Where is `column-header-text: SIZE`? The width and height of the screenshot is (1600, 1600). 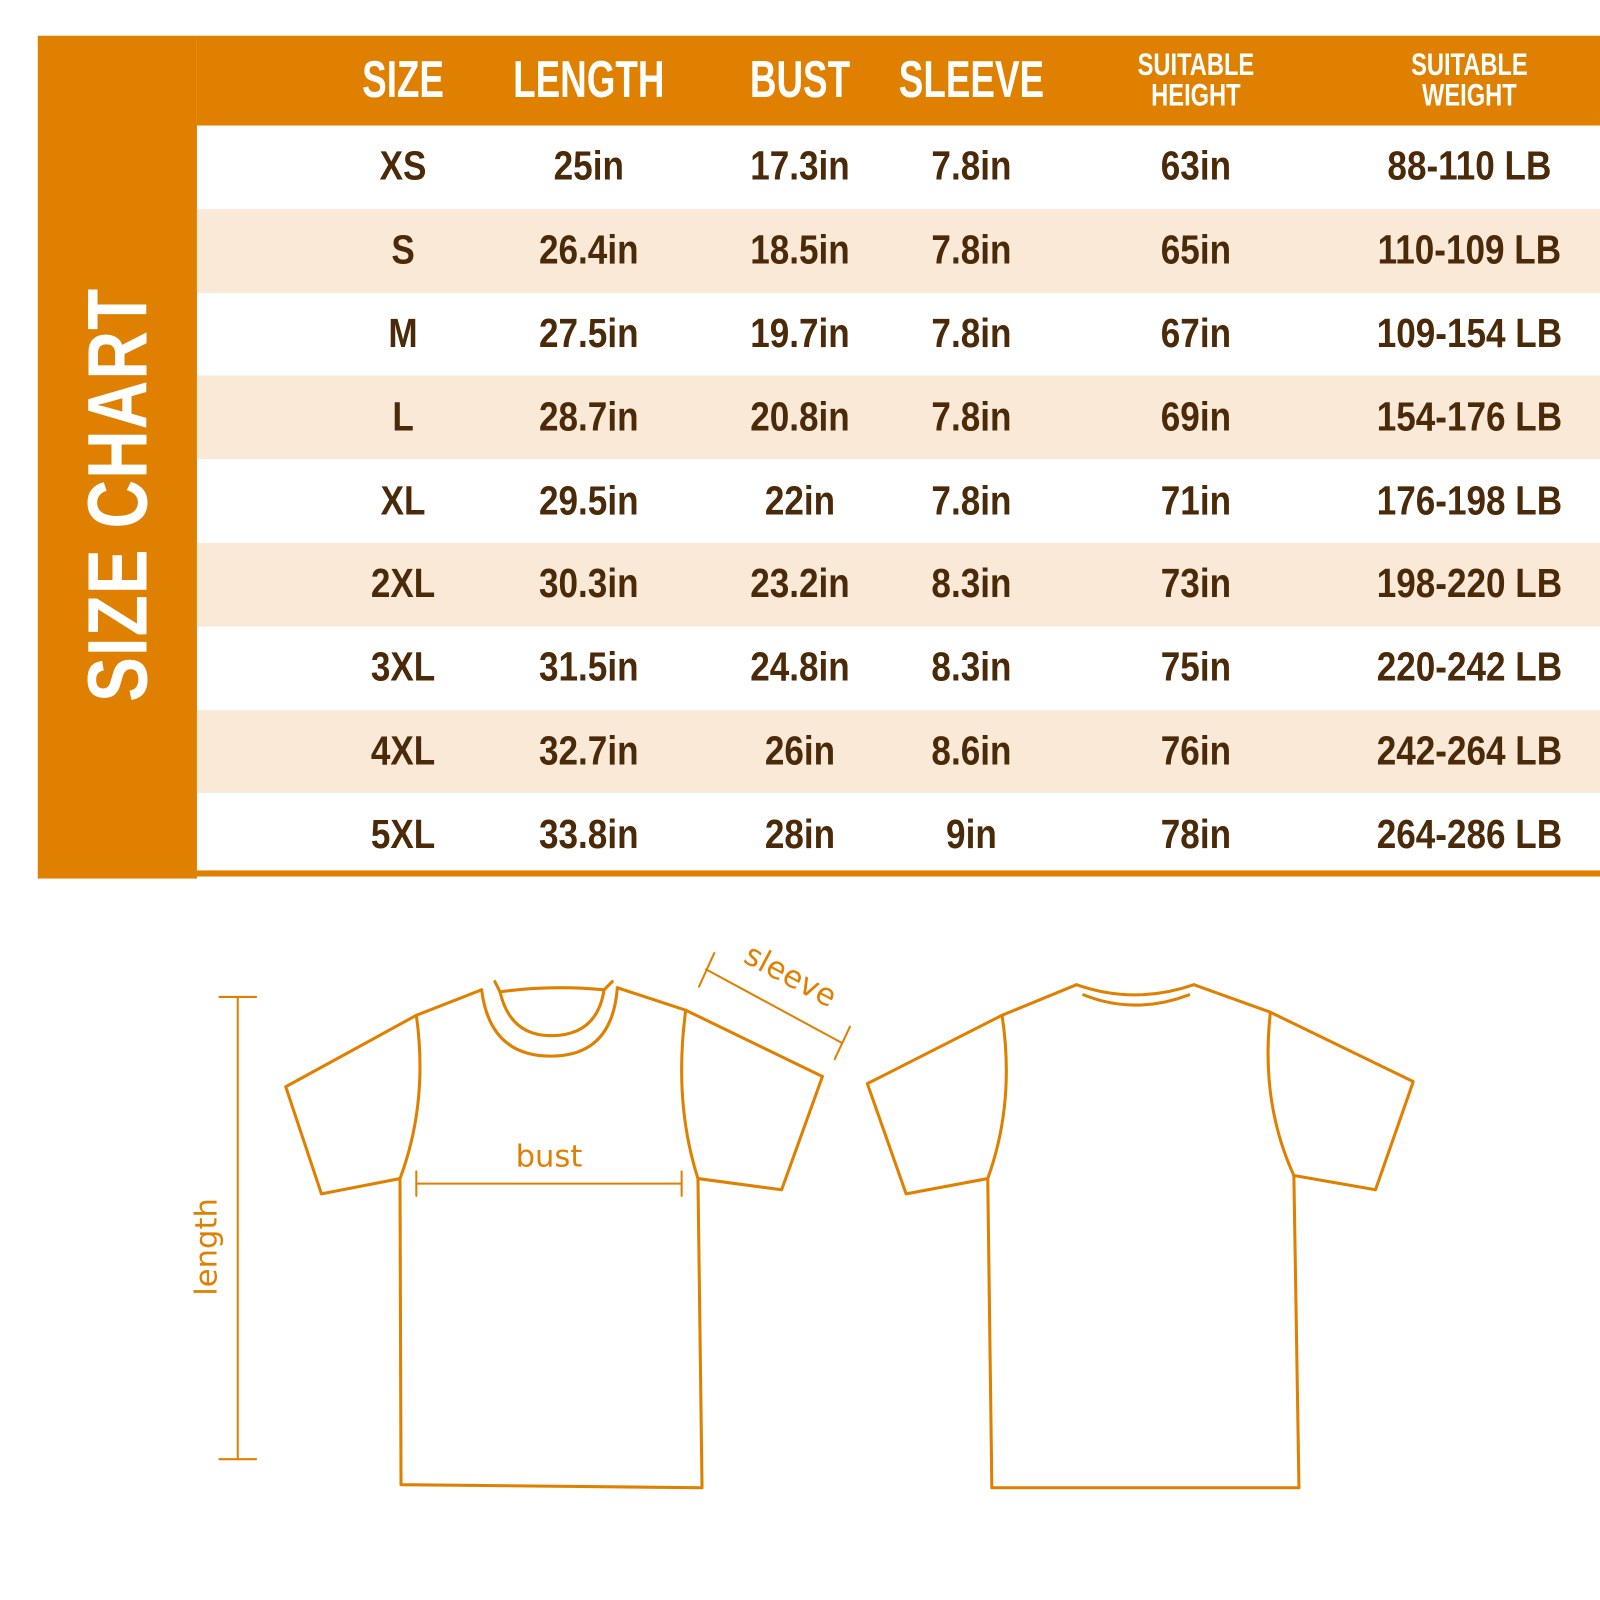
column-header-text: SIZE is located at coordinates (403, 80).